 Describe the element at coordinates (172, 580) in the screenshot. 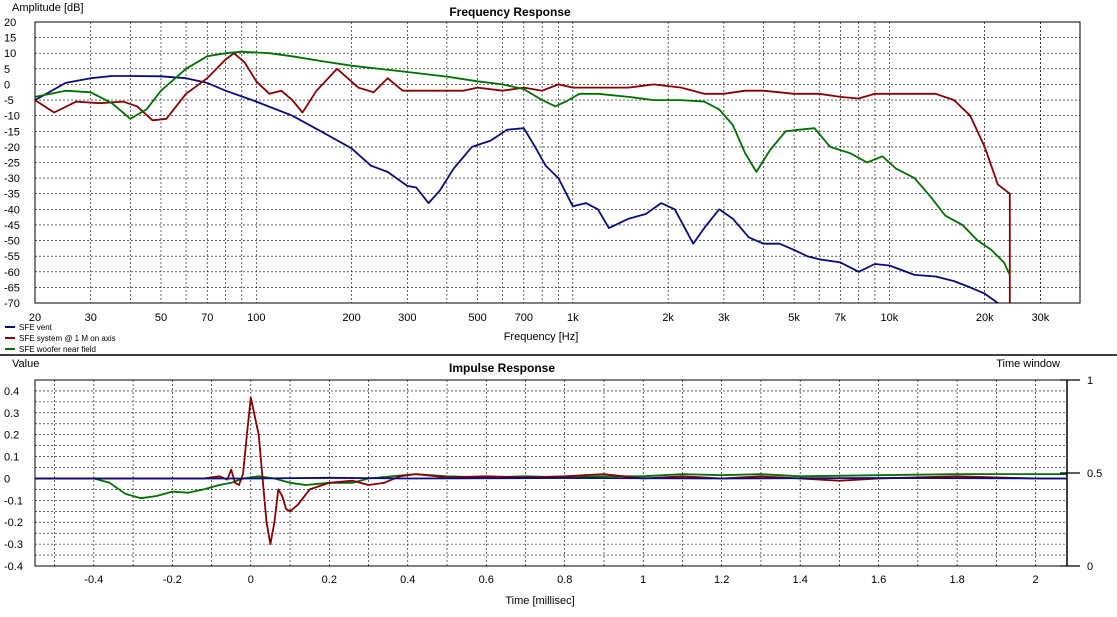

I see `imp-x-tick-label: -0.2` at that location.